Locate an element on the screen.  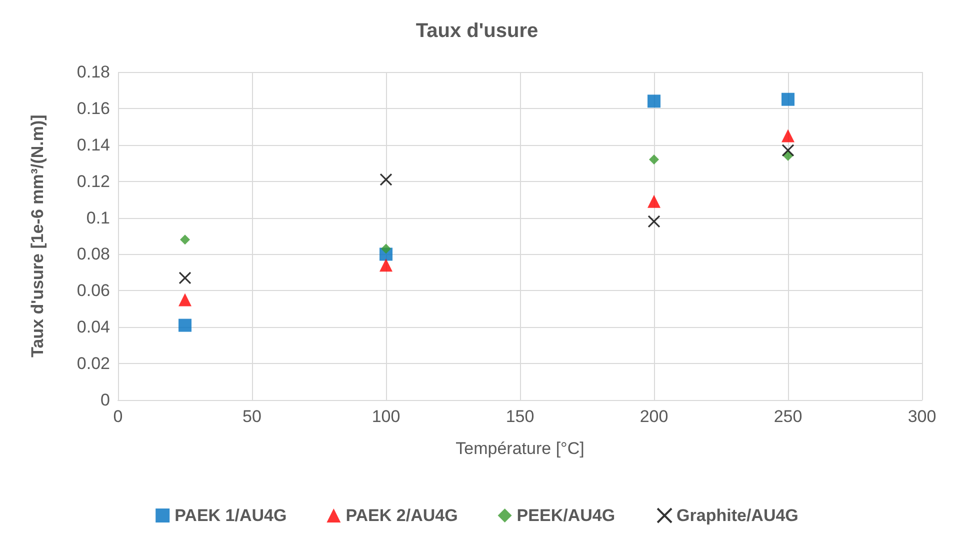
y-axis-title: Taux d'usure [1e-6 mm³/(N.m)] is located at coordinates (37, 236).